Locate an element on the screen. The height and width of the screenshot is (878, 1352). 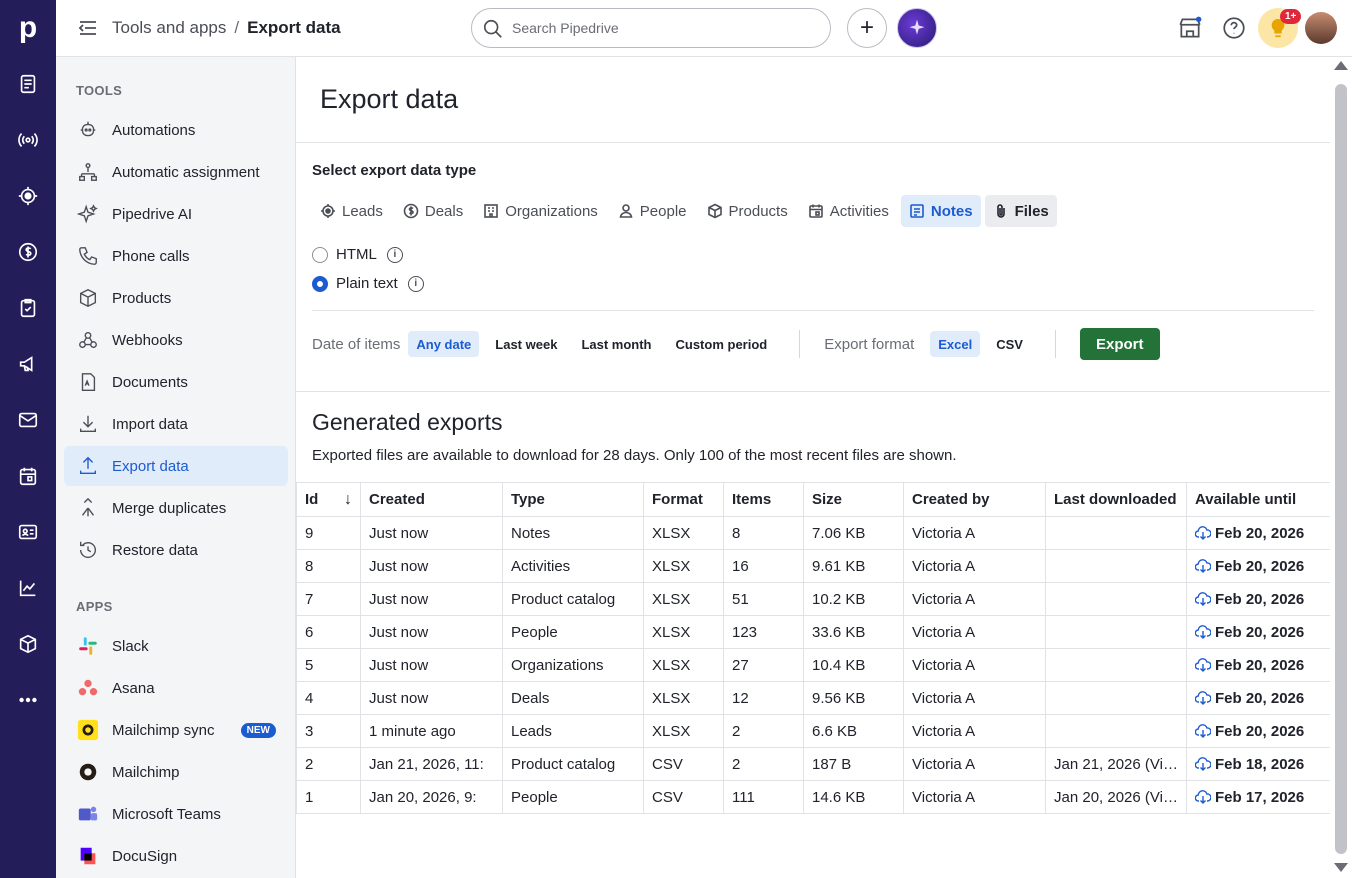
tab-activities: Activities is located at coordinates (848, 211).